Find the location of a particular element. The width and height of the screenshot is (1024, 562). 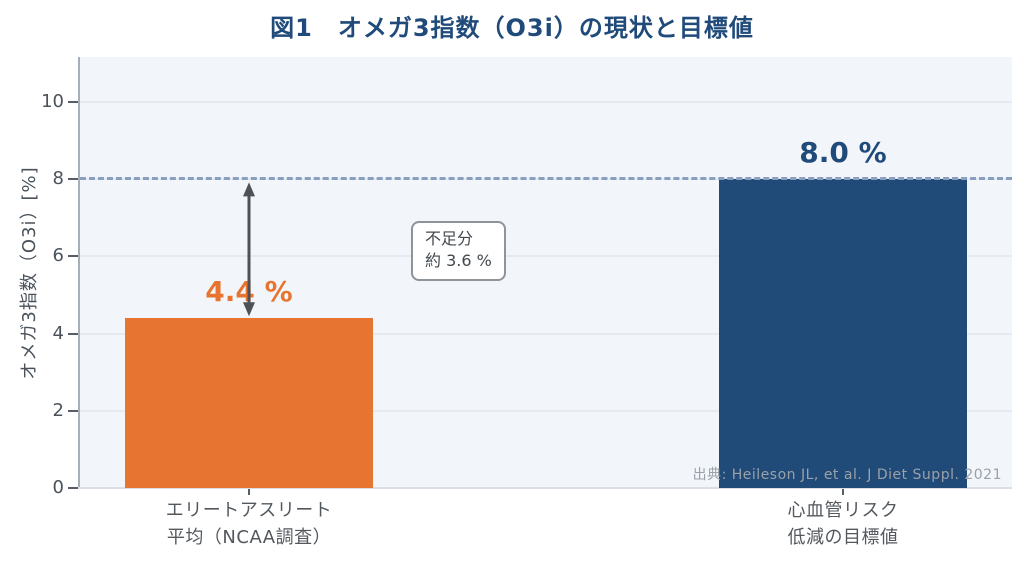

y-tick-label: 4 is located at coordinates (58, 333).